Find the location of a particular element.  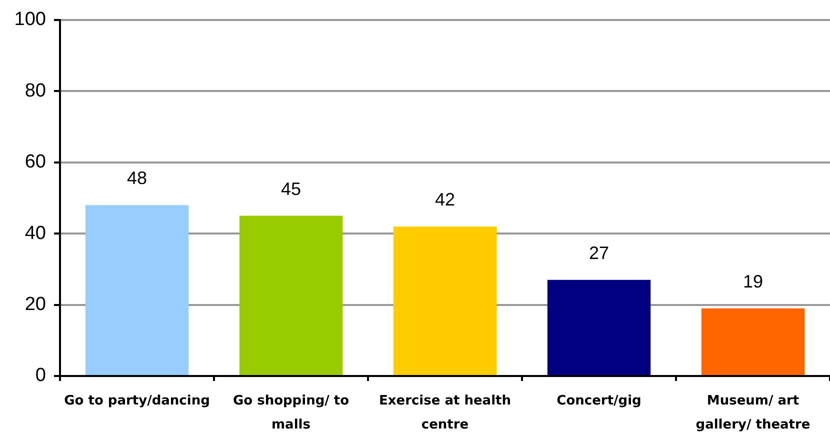

y-tick-label: 100 is located at coordinates (30, 19).